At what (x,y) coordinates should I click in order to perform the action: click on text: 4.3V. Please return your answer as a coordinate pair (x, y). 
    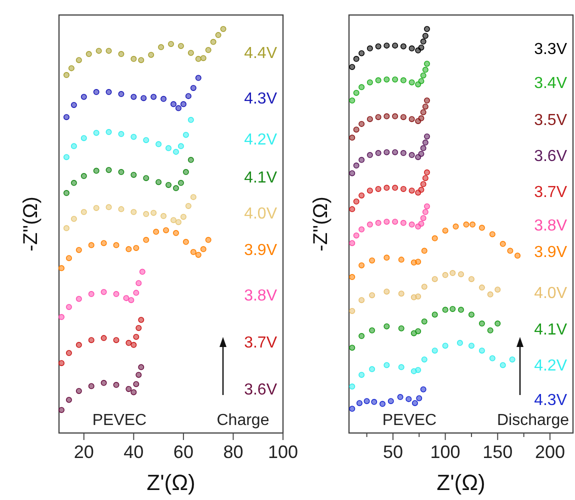
    Looking at the image, I should click on (551, 401).